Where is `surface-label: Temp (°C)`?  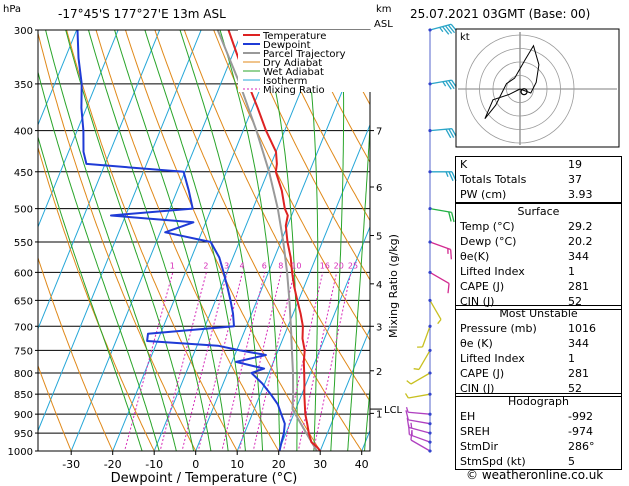
surface-label: Temp (°C) is located at coordinates (487, 226).